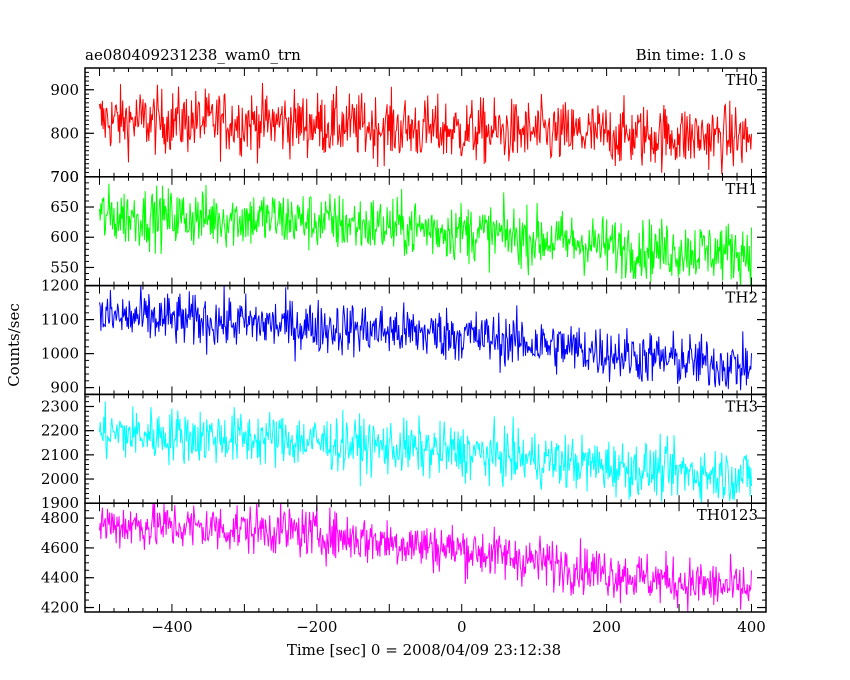 The width and height of the screenshot is (850, 680). I want to click on x-tick-label: −400, so click(171, 627).